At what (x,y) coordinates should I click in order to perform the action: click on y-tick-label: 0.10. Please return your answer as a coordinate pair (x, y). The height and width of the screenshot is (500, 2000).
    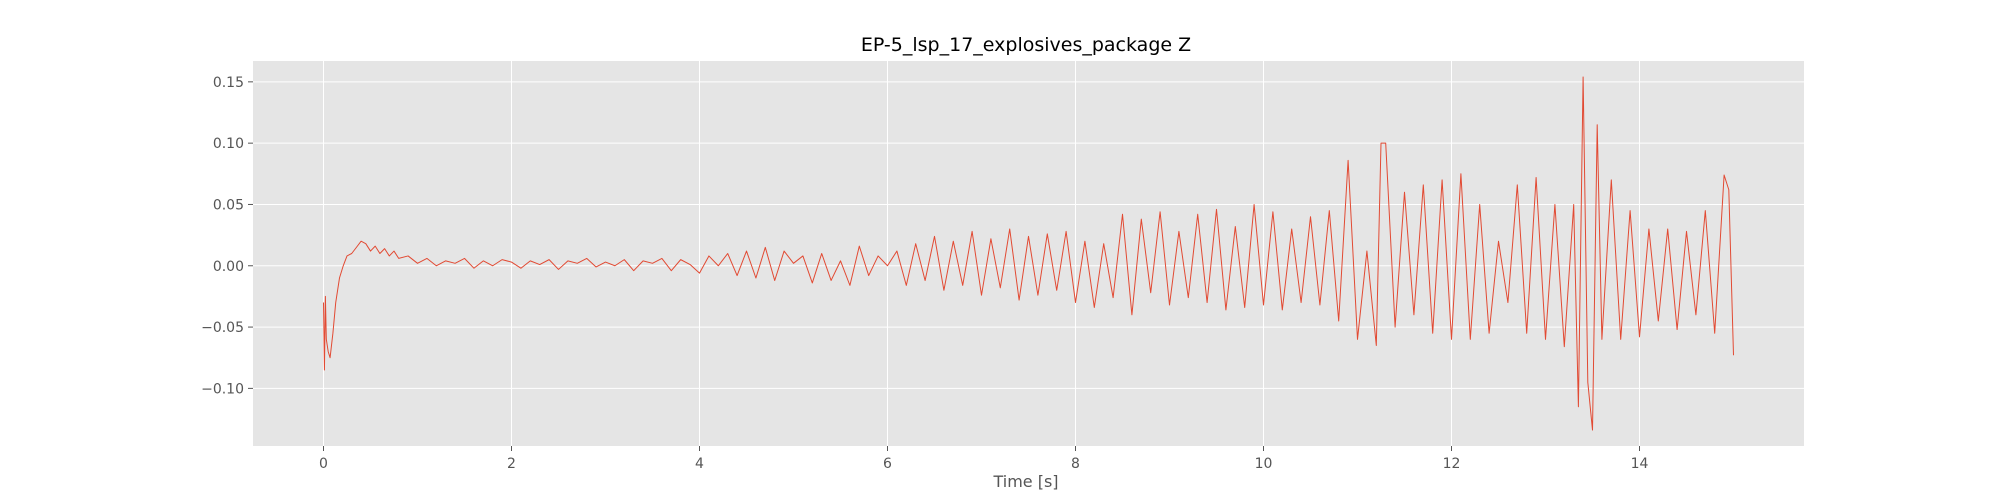
    Looking at the image, I should click on (228, 144).